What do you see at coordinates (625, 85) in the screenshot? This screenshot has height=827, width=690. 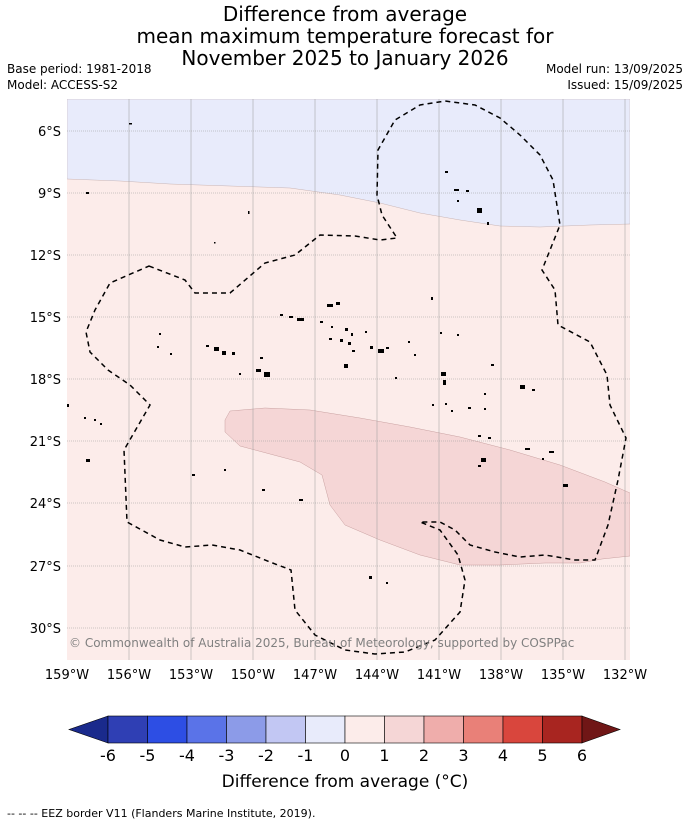 I see `issued-date: Issued: 15/09/2025` at bounding box center [625, 85].